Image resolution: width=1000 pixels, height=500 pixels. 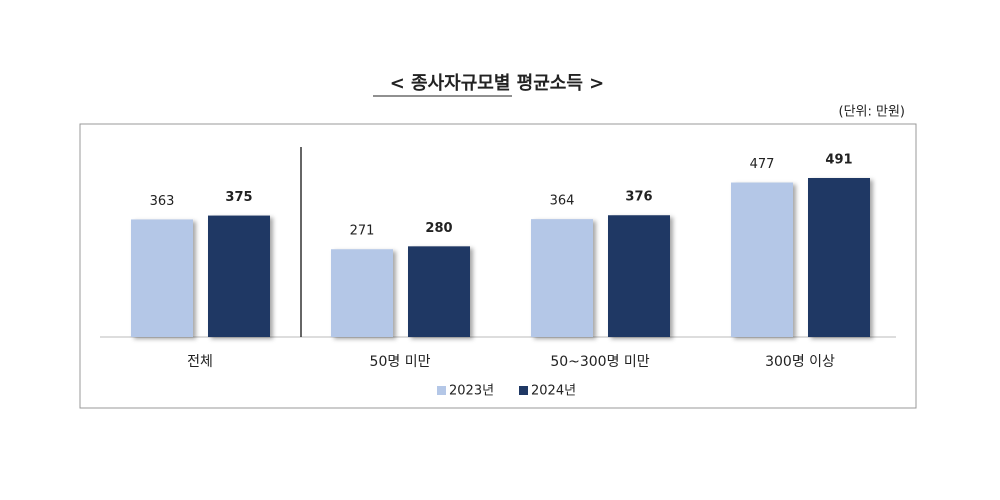 I want to click on chart-title: < 종사자규모별 평균소득 >, so click(x=497, y=83).